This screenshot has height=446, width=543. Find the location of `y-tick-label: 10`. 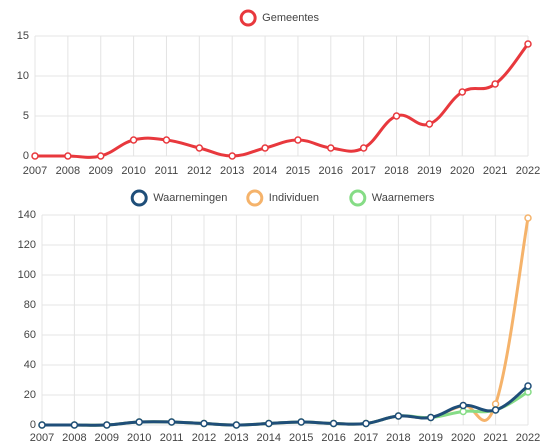

y-tick-label: 10 is located at coordinates (23, 76).